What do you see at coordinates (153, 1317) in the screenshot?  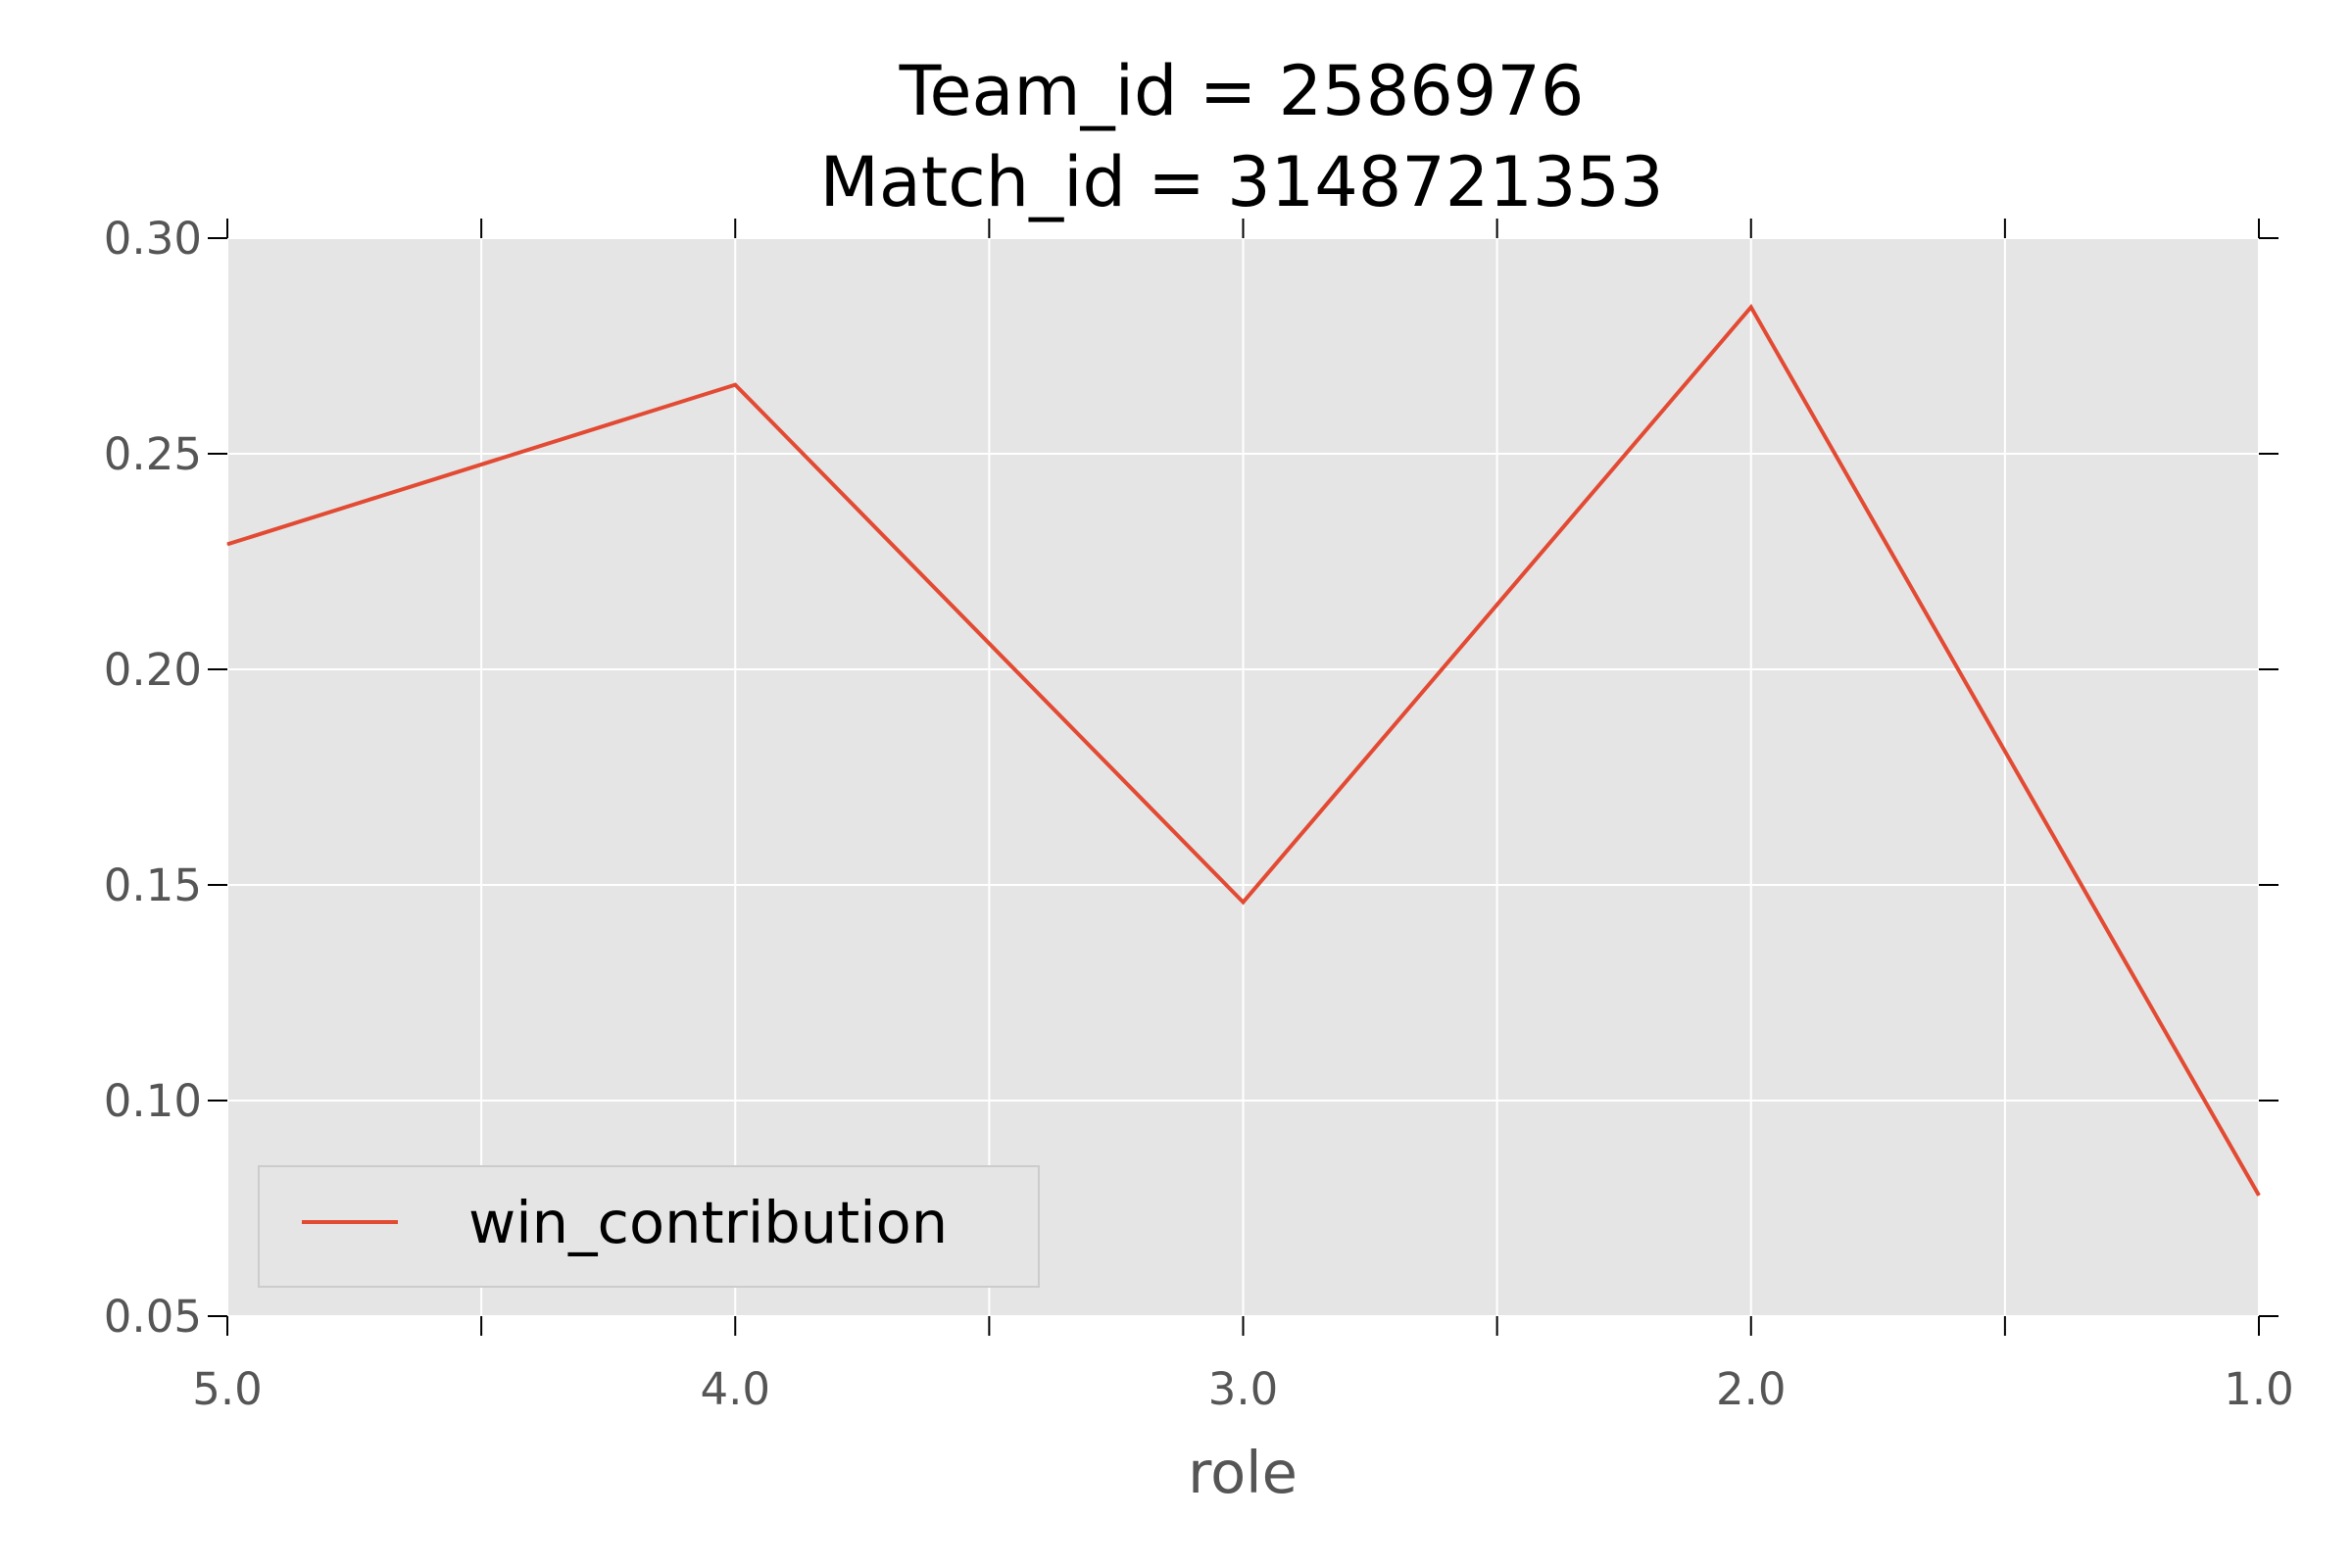 I see `y-tick-label: 0.05` at bounding box center [153, 1317].